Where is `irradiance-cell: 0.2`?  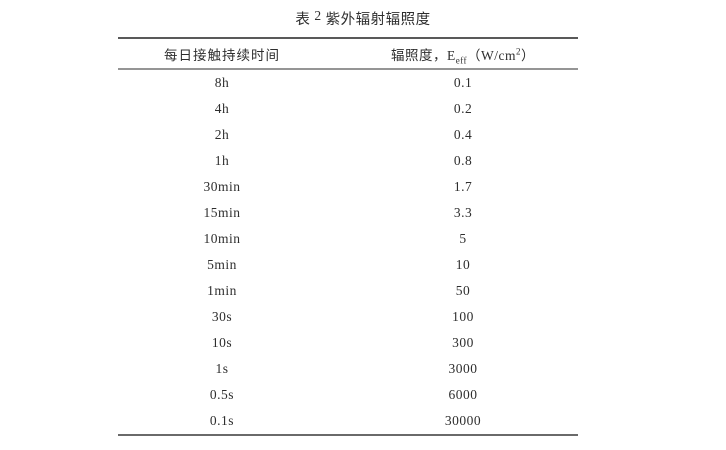 irradiance-cell: 0.2 is located at coordinates (463, 108).